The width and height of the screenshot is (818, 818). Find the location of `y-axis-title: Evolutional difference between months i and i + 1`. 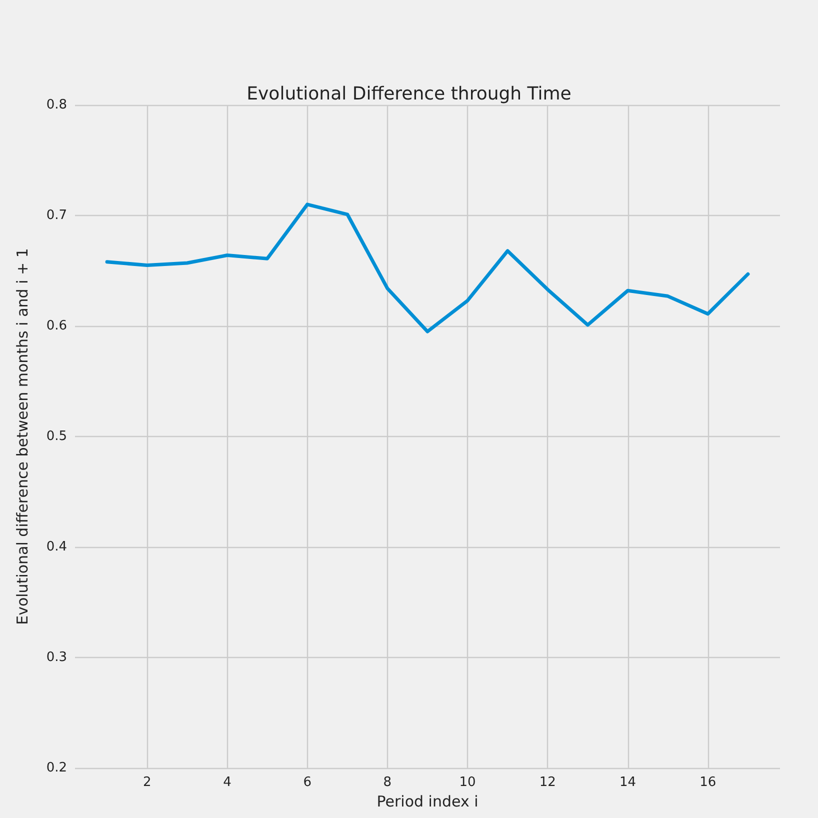

y-axis-title: Evolutional difference between months i and i + 1 is located at coordinates (23, 436).